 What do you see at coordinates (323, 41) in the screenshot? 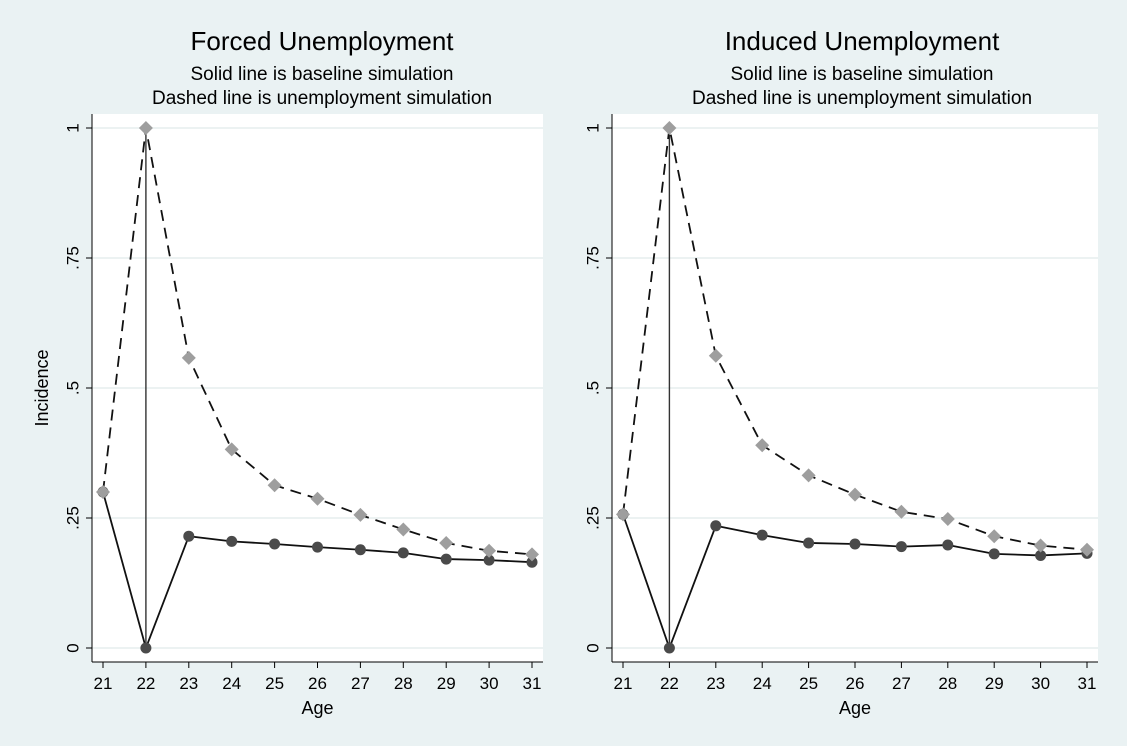
I see `chart-title: Forced Unemployment` at bounding box center [323, 41].